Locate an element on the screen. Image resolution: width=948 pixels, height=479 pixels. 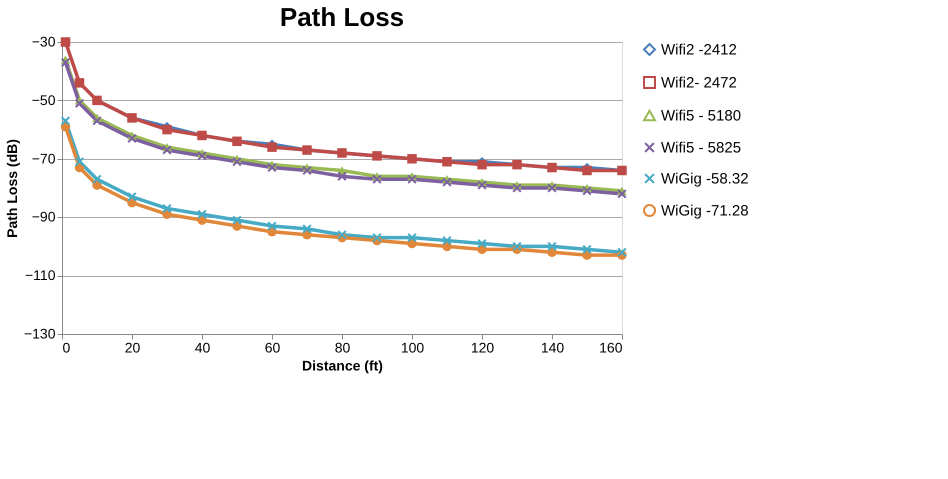
legend-label: Wifi5 - 5825 is located at coordinates (701, 148).